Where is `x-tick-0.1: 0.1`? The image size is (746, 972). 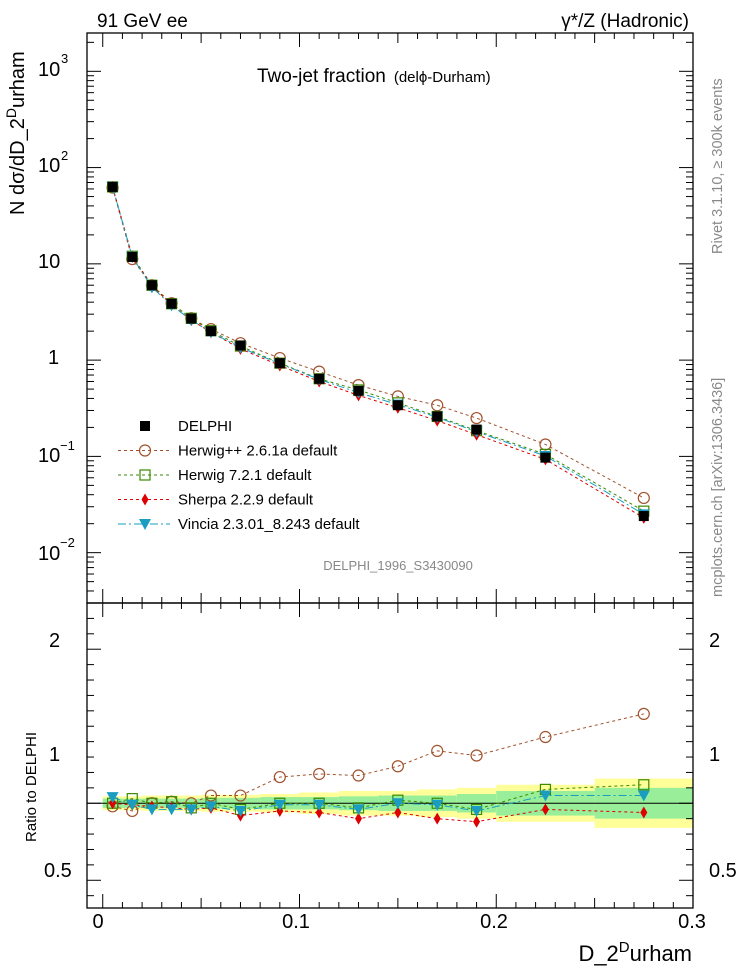
x-tick-0.1: 0.1 is located at coordinates (296, 922).